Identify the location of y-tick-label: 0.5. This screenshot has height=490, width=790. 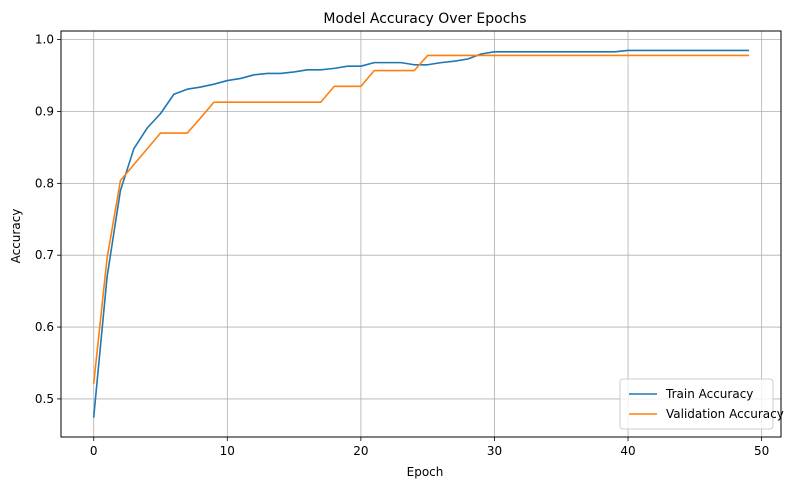
(44, 399).